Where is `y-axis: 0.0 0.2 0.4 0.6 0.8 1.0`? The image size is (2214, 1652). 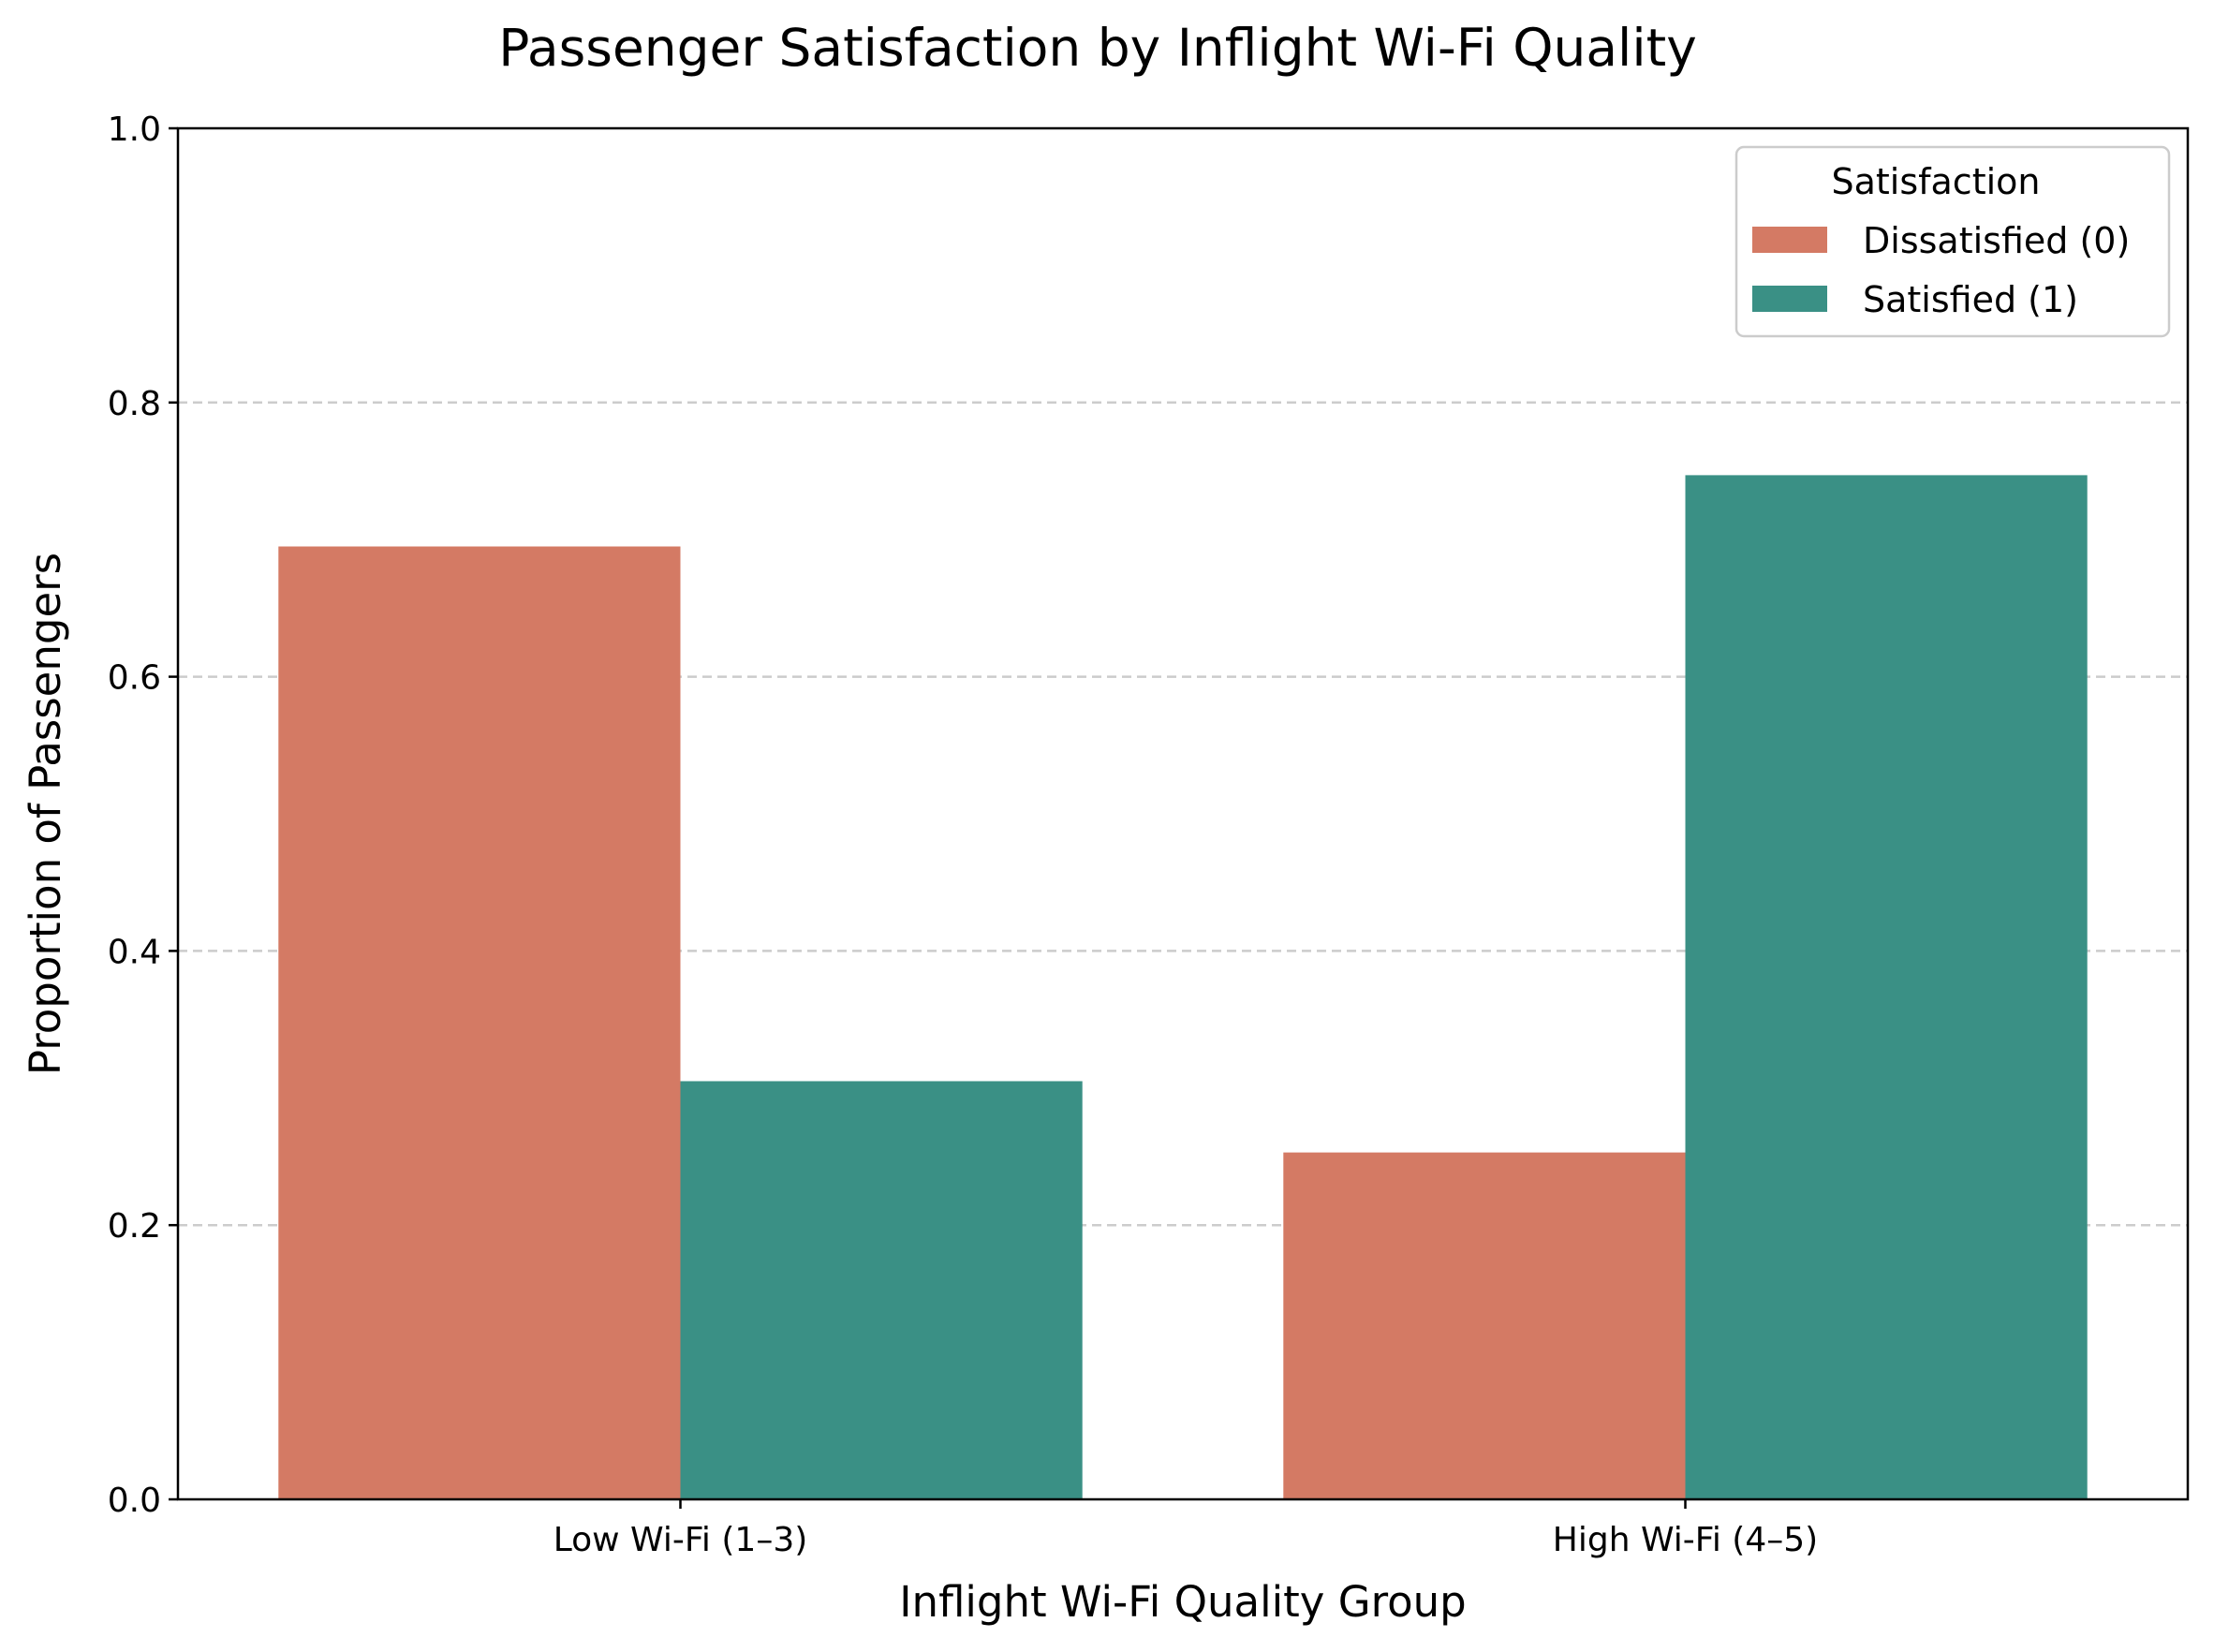
y-axis: 0.0 0.2 0.4 0.6 0.8 1.0 is located at coordinates (143, 815).